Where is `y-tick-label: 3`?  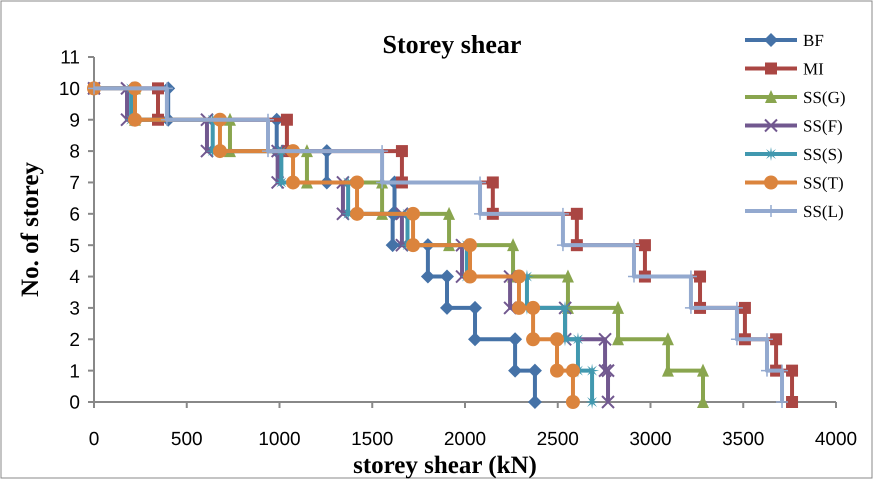
y-tick-label: 3 is located at coordinates (74, 309).